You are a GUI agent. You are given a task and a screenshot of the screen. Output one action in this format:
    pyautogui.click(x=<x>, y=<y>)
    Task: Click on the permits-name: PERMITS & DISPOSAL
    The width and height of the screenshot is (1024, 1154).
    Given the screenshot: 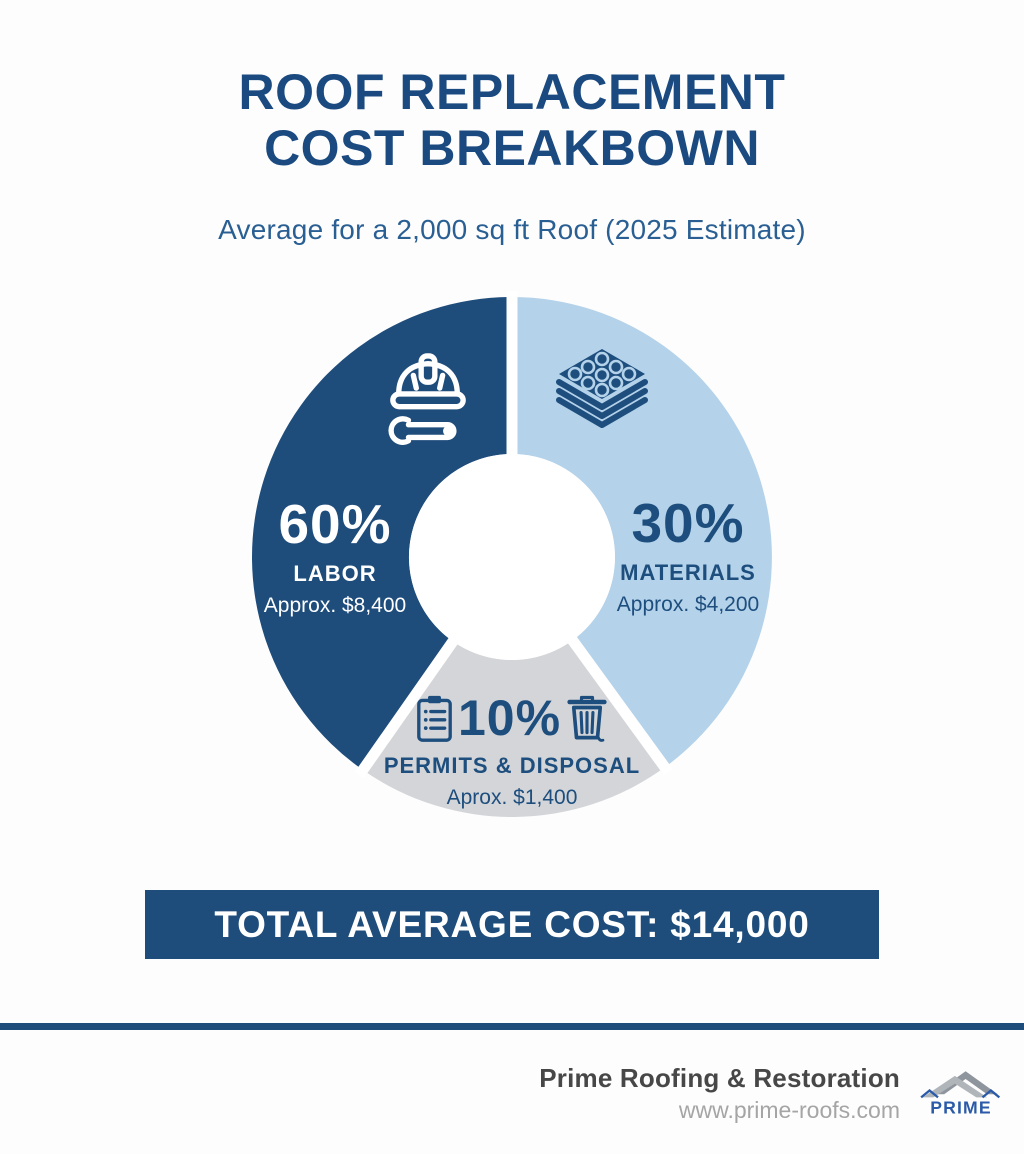 What is the action you would take?
    pyautogui.click(x=512, y=765)
    